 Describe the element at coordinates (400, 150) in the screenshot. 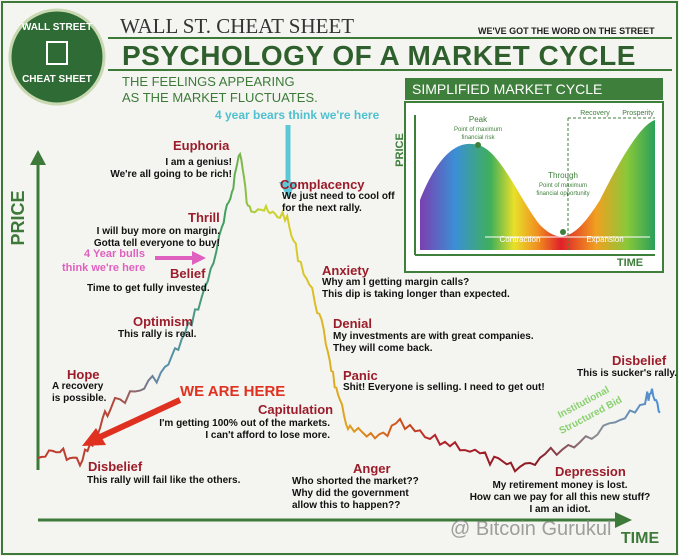

I see `inset-y-label: PRICE` at that location.